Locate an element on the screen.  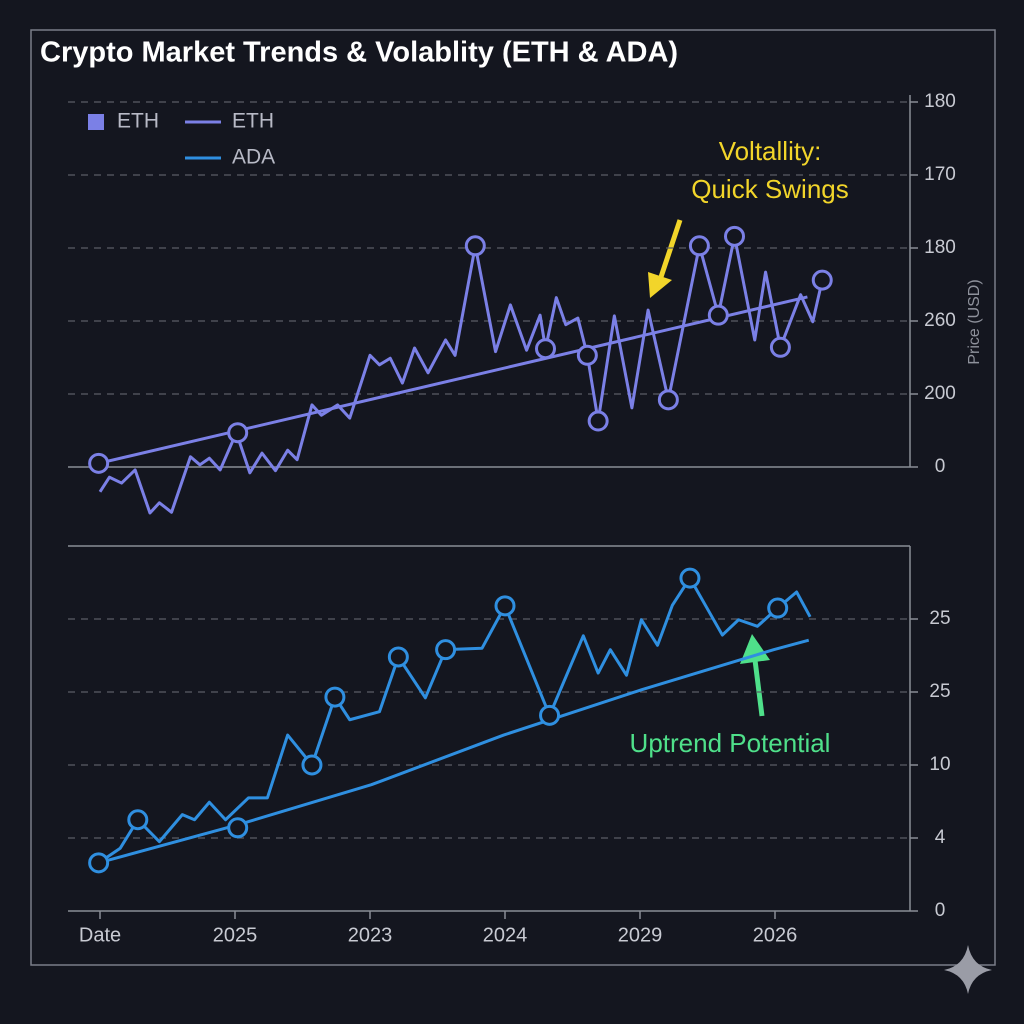
series-line is located at coordinates (453, 380).